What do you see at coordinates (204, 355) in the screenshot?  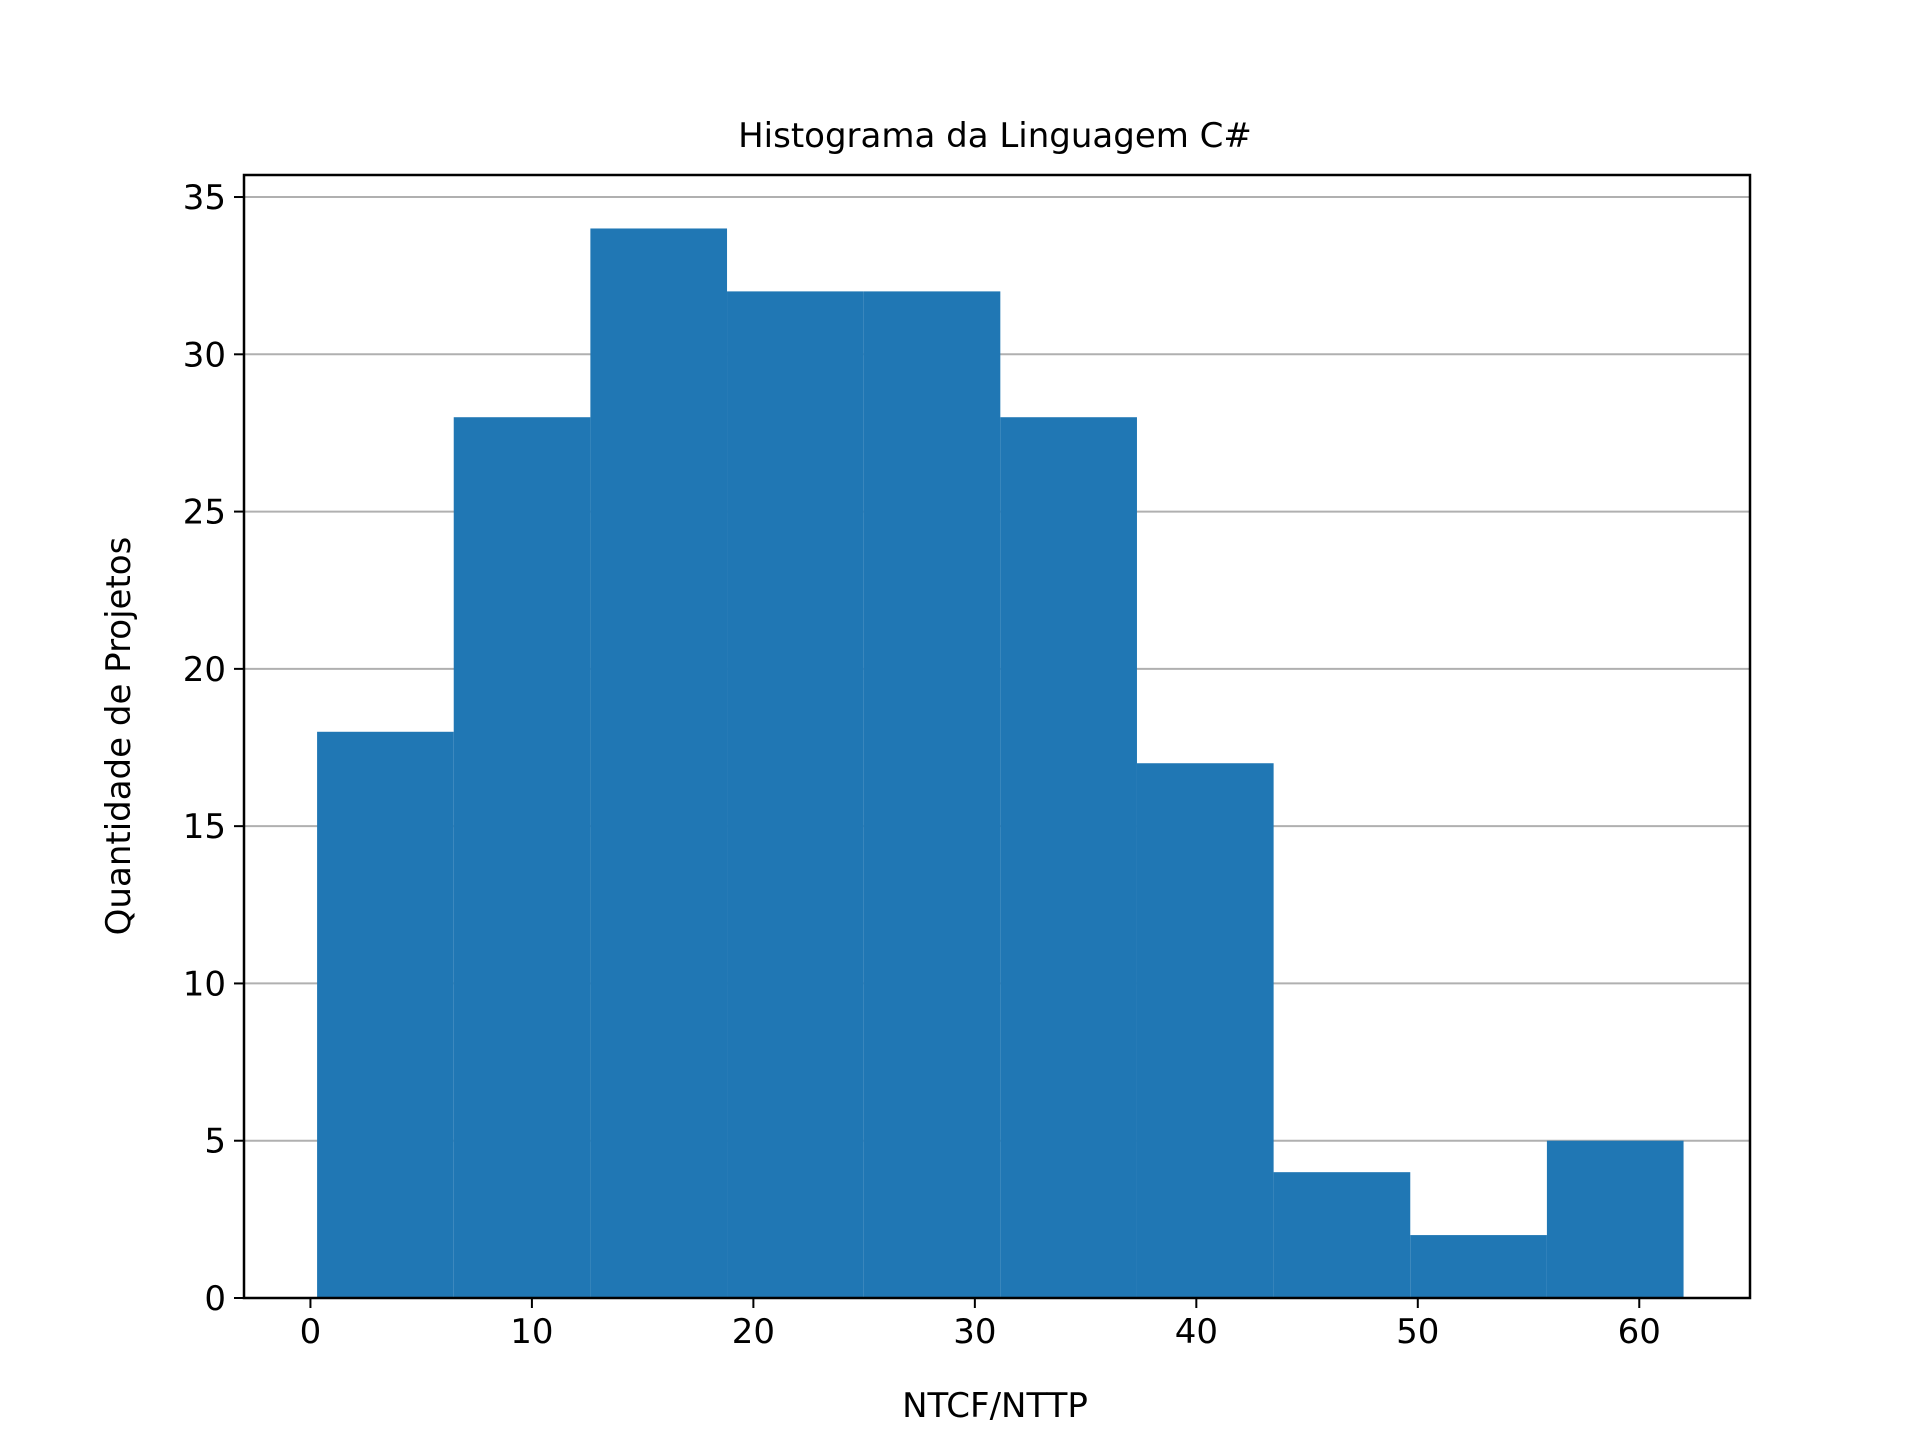 I see `y-tick-label-6: 30` at bounding box center [204, 355].